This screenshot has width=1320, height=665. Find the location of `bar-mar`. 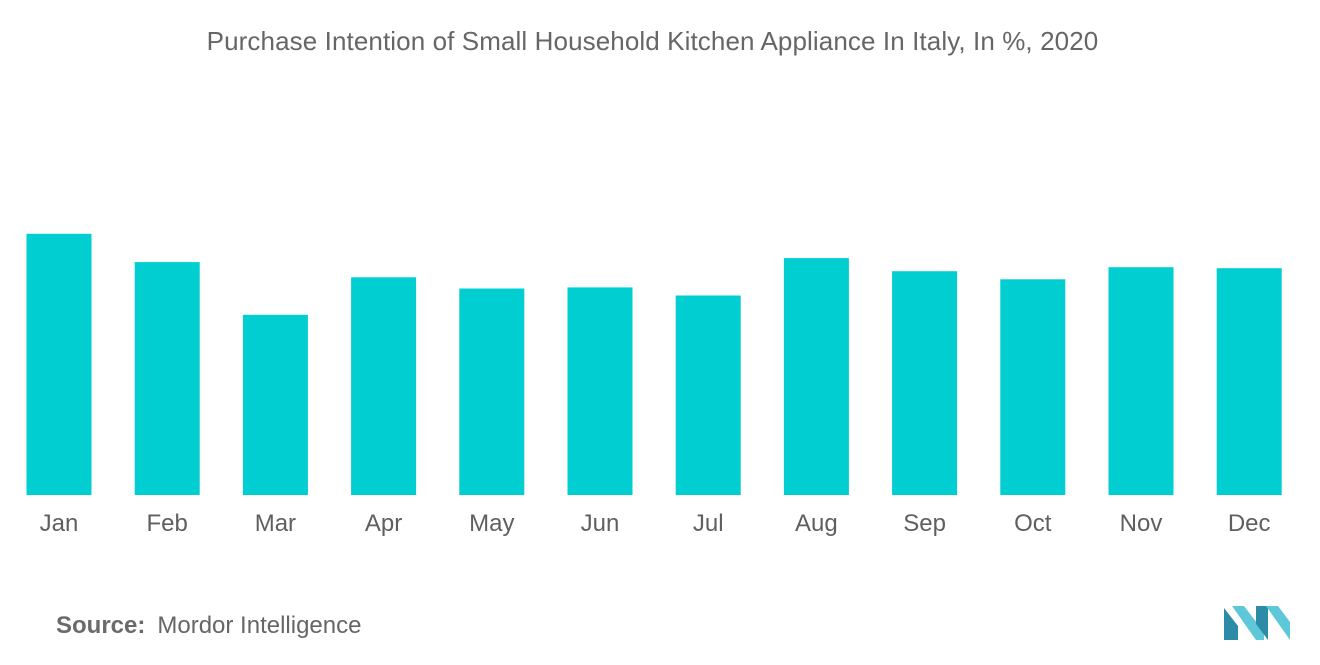

bar-mar is located at coordinates (275, 404).